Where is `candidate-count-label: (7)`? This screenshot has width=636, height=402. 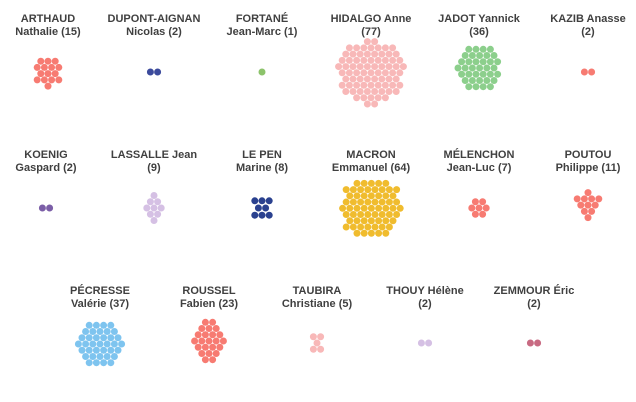 candidate-count-label: (7) is located at coordinates (503, 168).